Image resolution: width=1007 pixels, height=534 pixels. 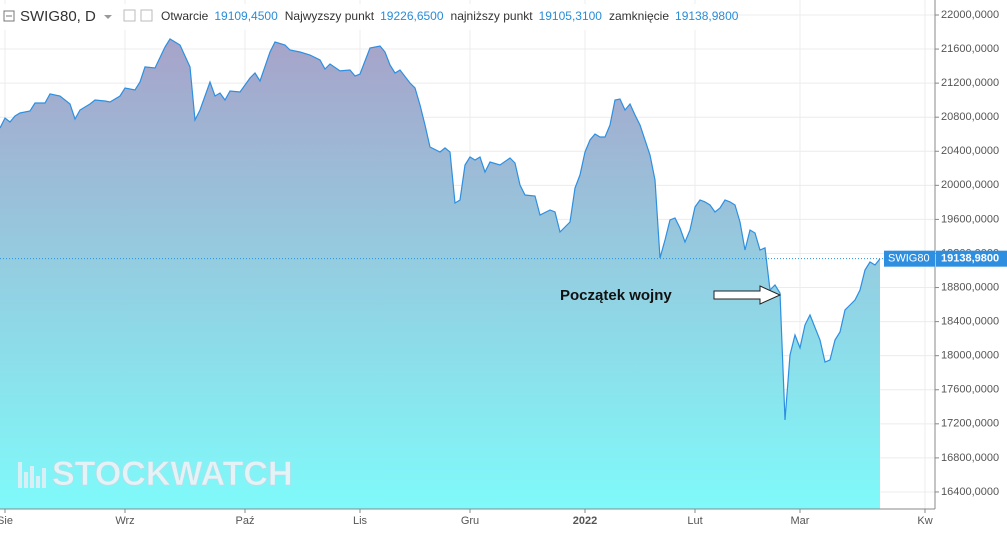 What do you see at coordinates (639, 16) in the screenshot?
I see `ohlc-label: zamknięcie` at bounding box center [639, 16].